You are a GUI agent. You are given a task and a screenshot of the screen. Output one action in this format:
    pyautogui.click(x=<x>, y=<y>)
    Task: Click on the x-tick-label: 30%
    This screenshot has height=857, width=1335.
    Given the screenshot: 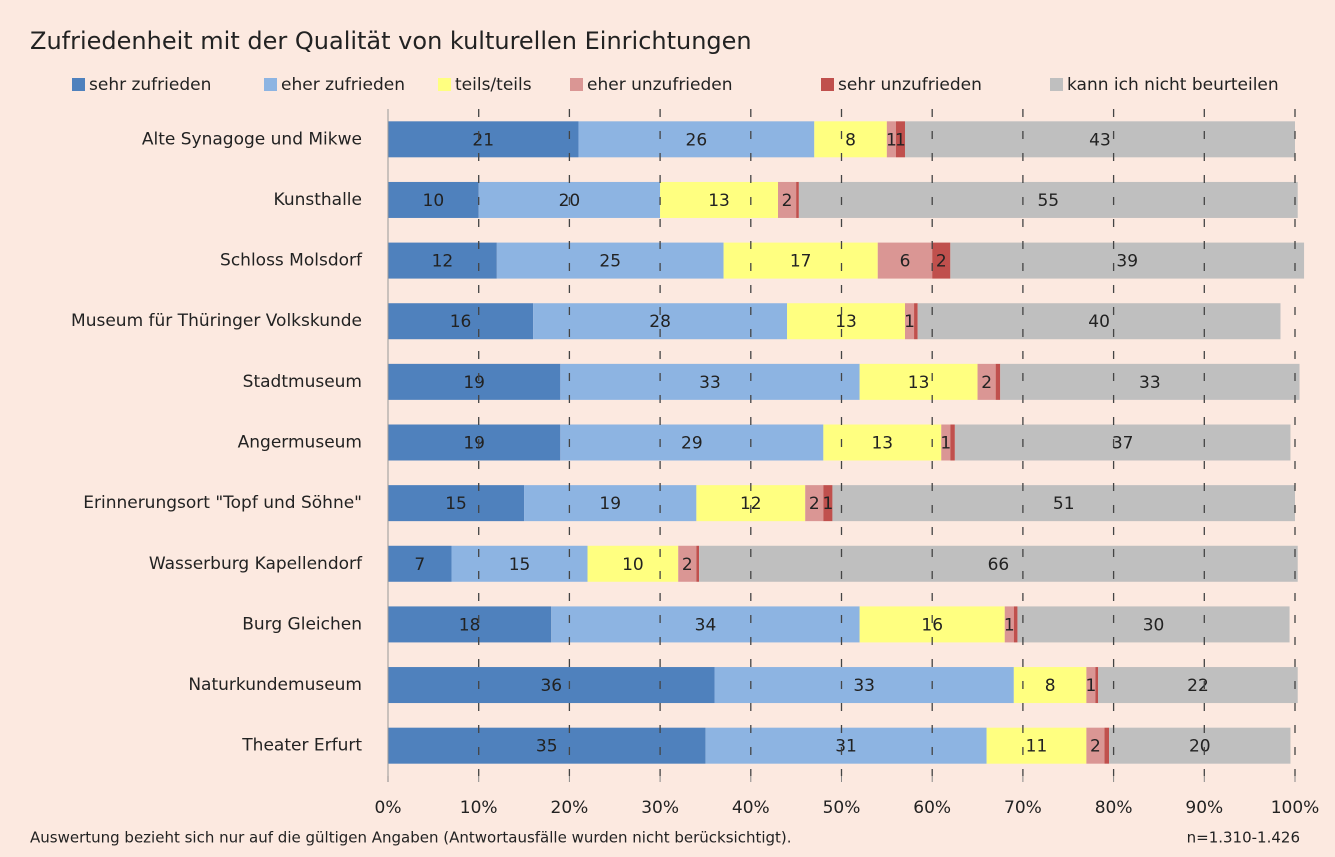 What is the action you would take?
    pyautogui.click(x=660, y=808)
    